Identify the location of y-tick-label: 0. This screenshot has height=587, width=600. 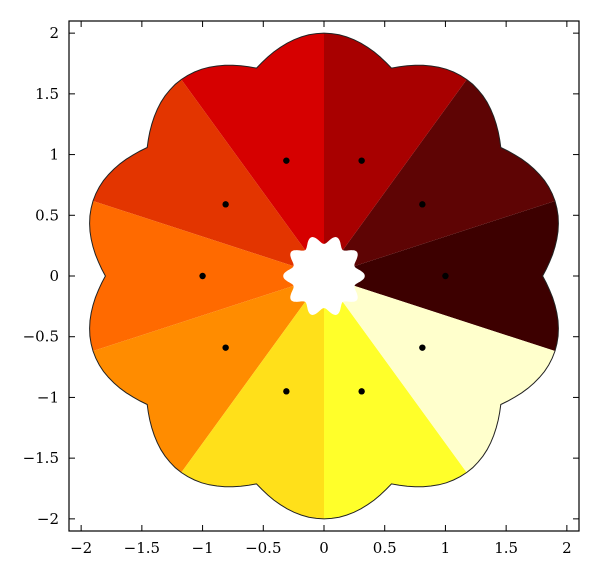
(54, 276).